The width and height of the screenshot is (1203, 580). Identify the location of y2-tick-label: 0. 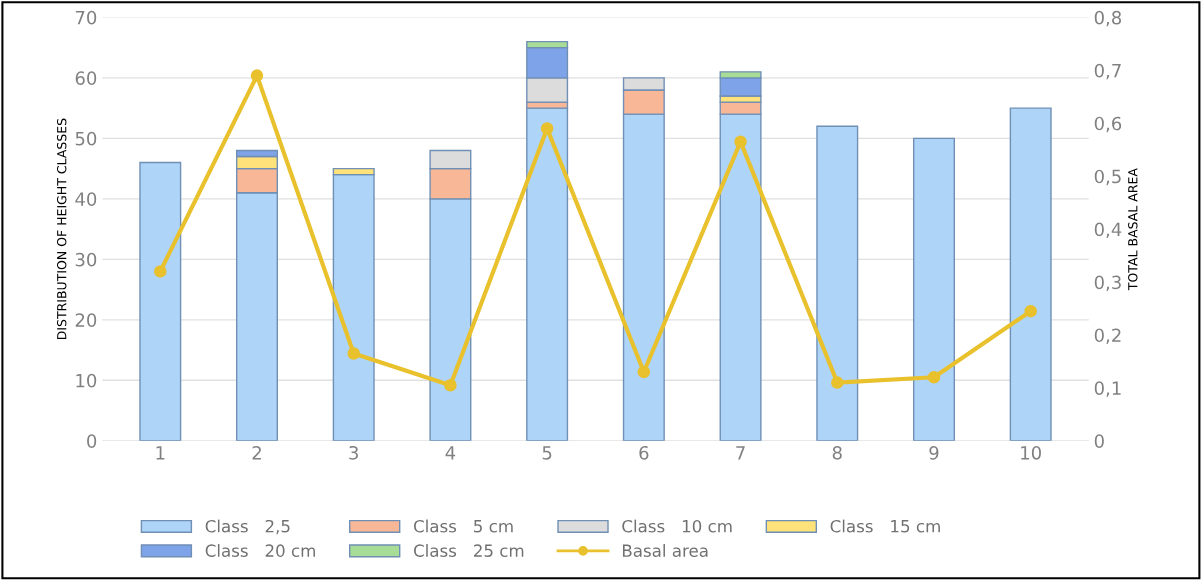
(1099, 441).